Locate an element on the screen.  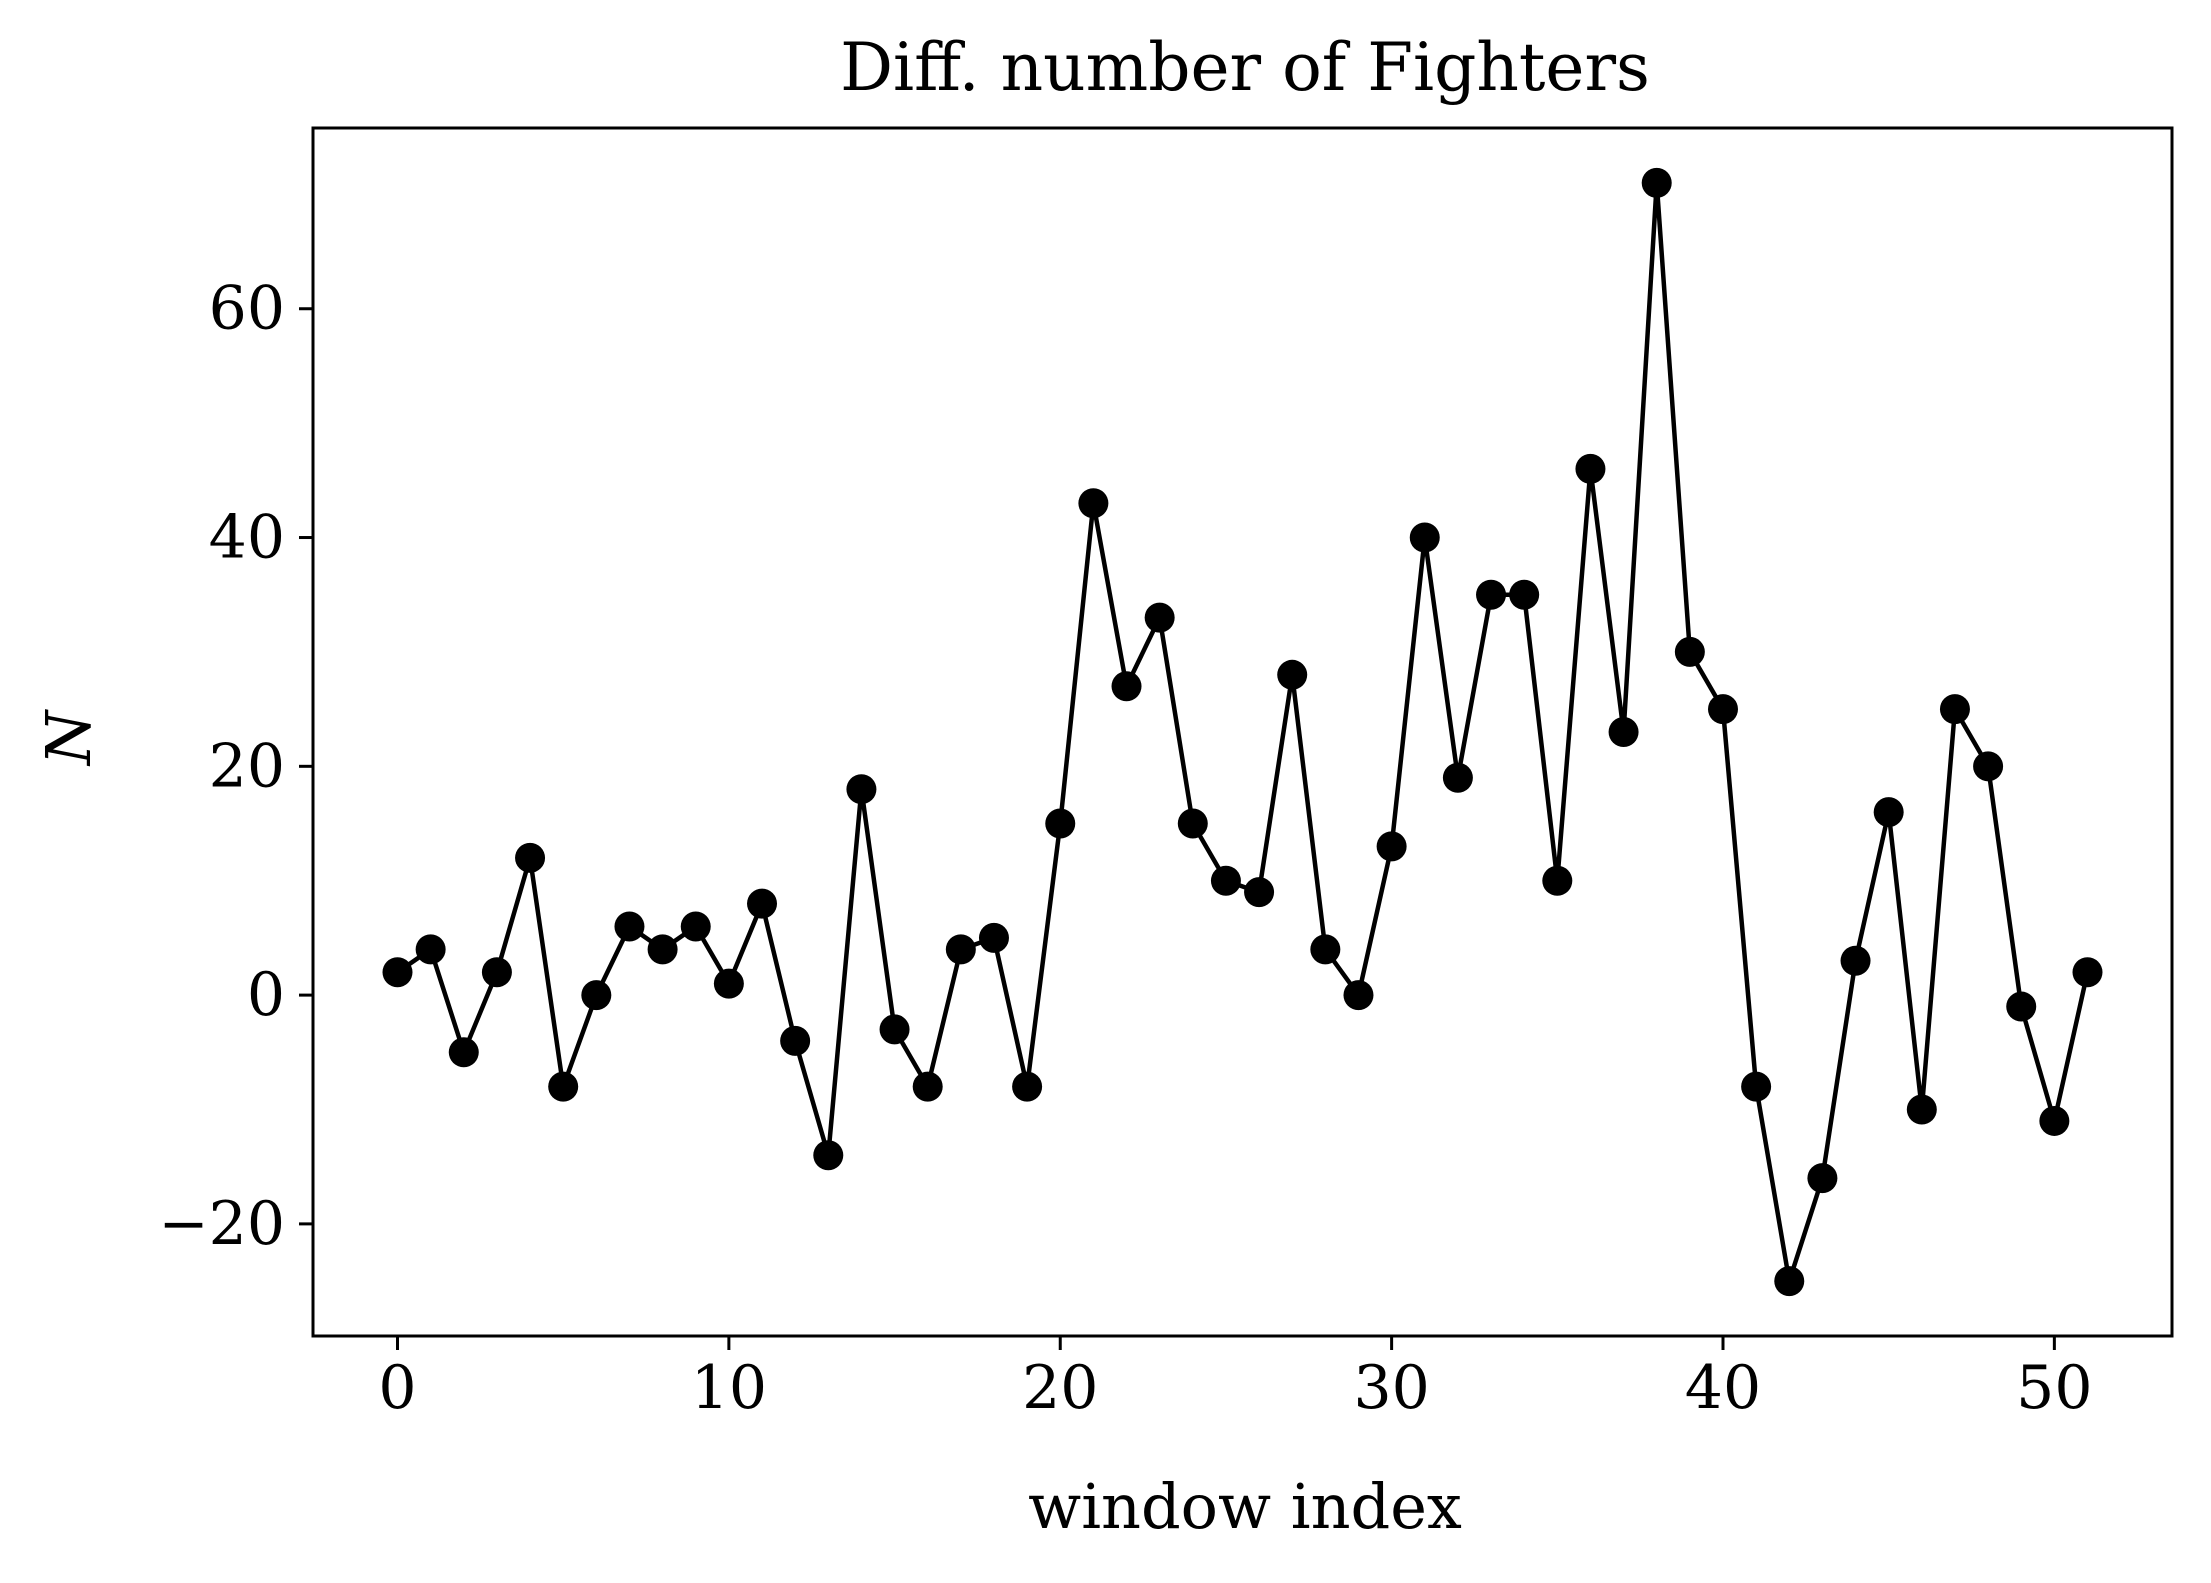
y-tick-label: −20 is located at coordinates (221, 1224).